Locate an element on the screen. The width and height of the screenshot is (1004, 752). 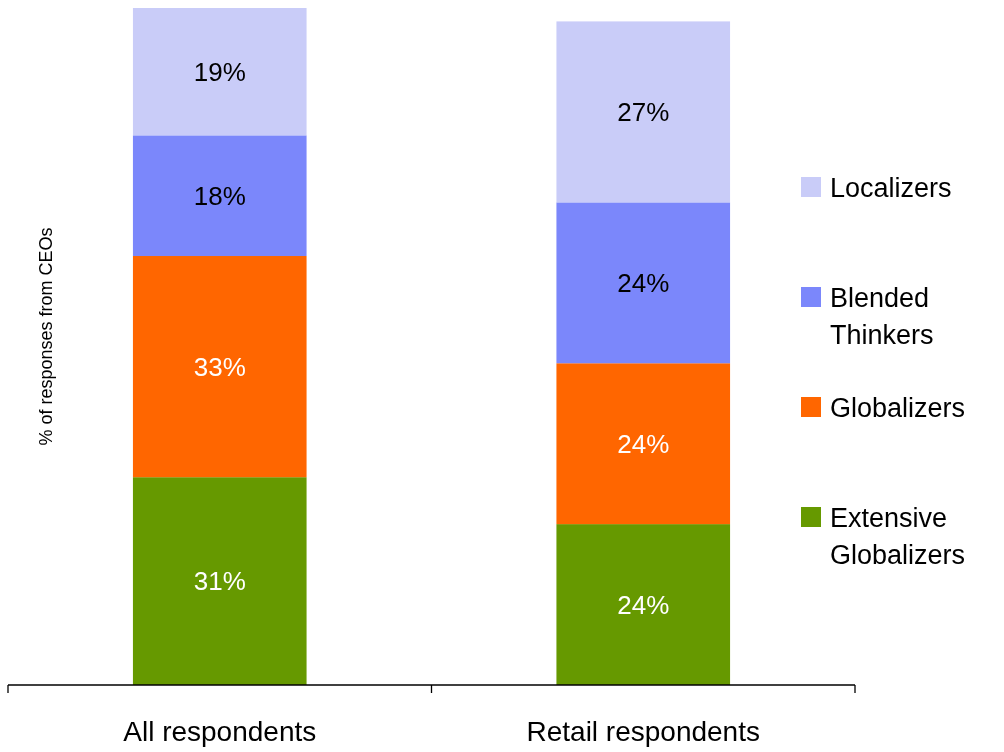
data-label: 31% is located at coordinates (219, 581).